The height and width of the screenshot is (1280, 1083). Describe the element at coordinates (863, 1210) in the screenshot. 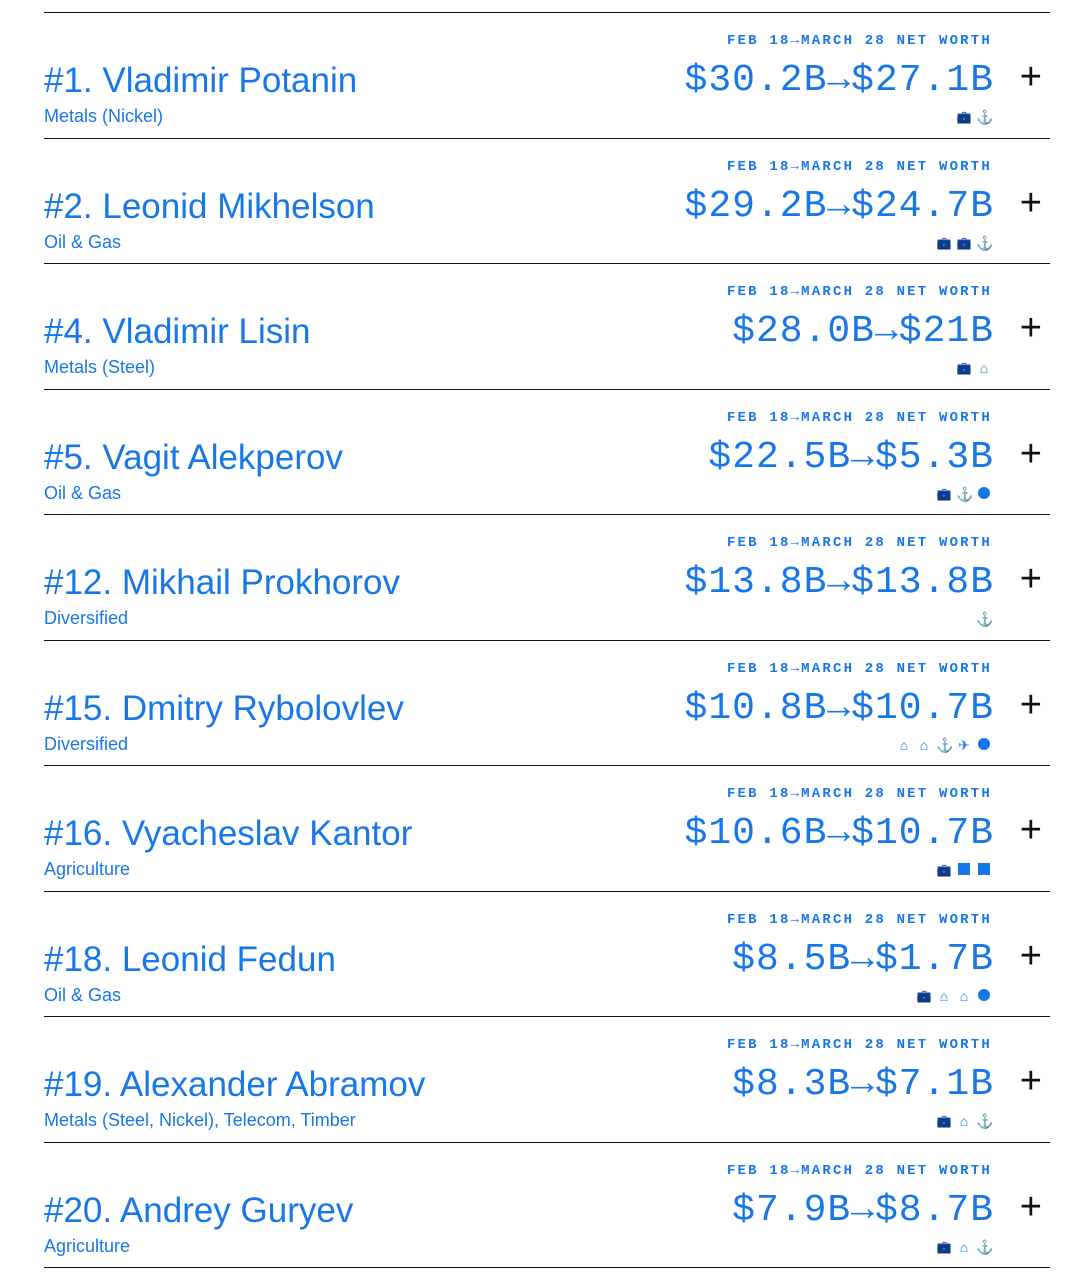

I see `net-worth-value: $7.9B→$8.7B` at that location.